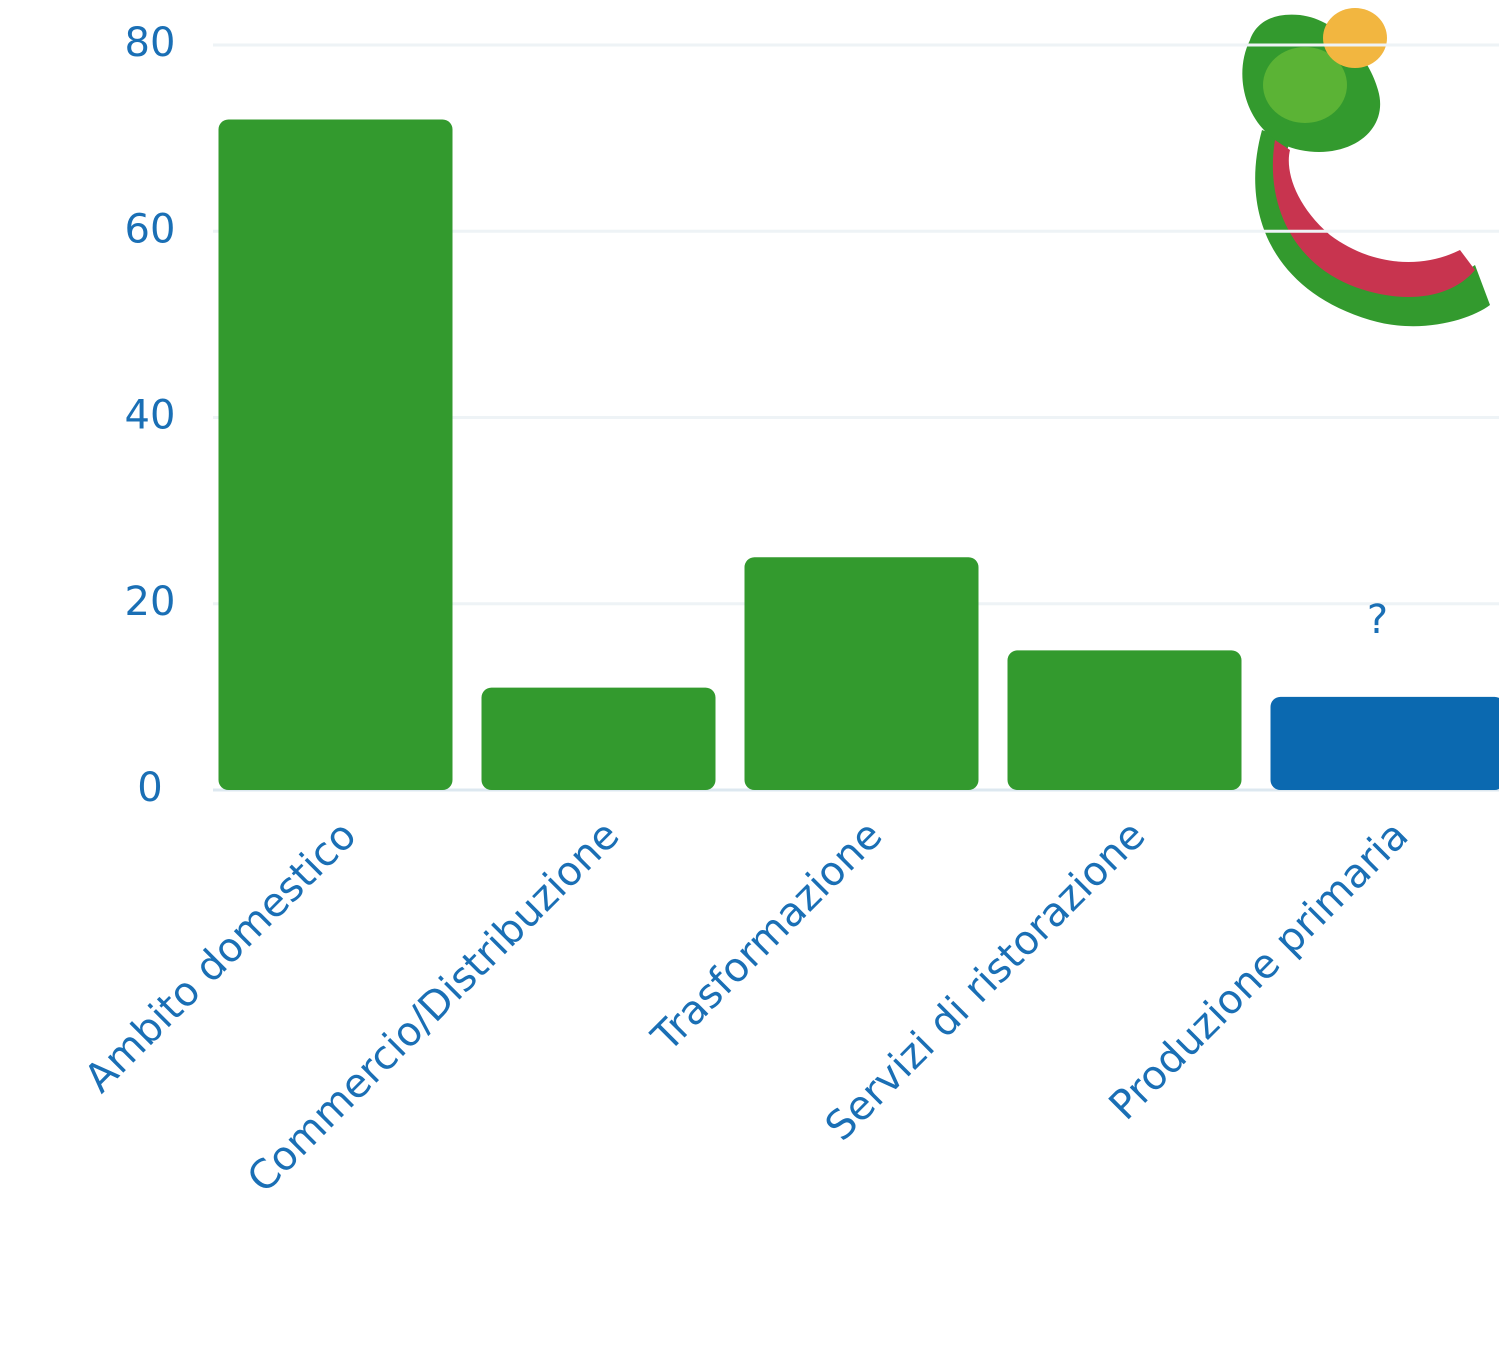 Image resolution: width=1499 pixels, height=1368 pixels. I want to click on illustration, so click(1366, 167).